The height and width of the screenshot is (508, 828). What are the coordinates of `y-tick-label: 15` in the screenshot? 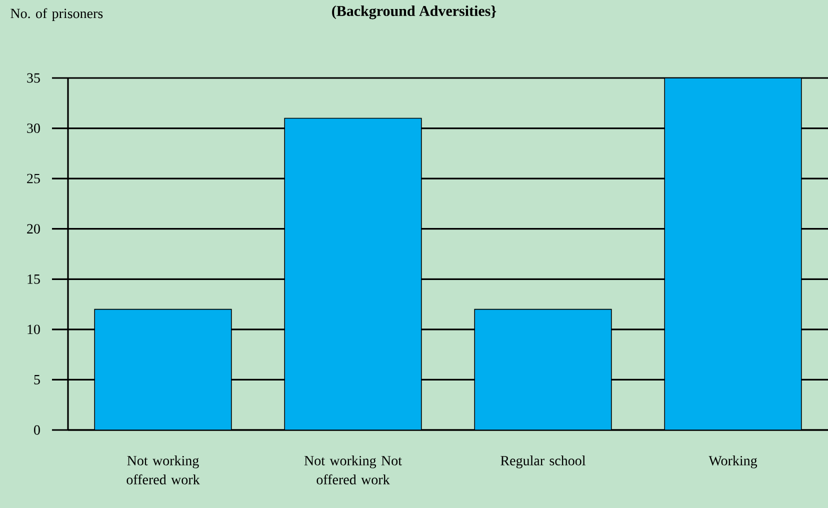 It's located at (34, 279).